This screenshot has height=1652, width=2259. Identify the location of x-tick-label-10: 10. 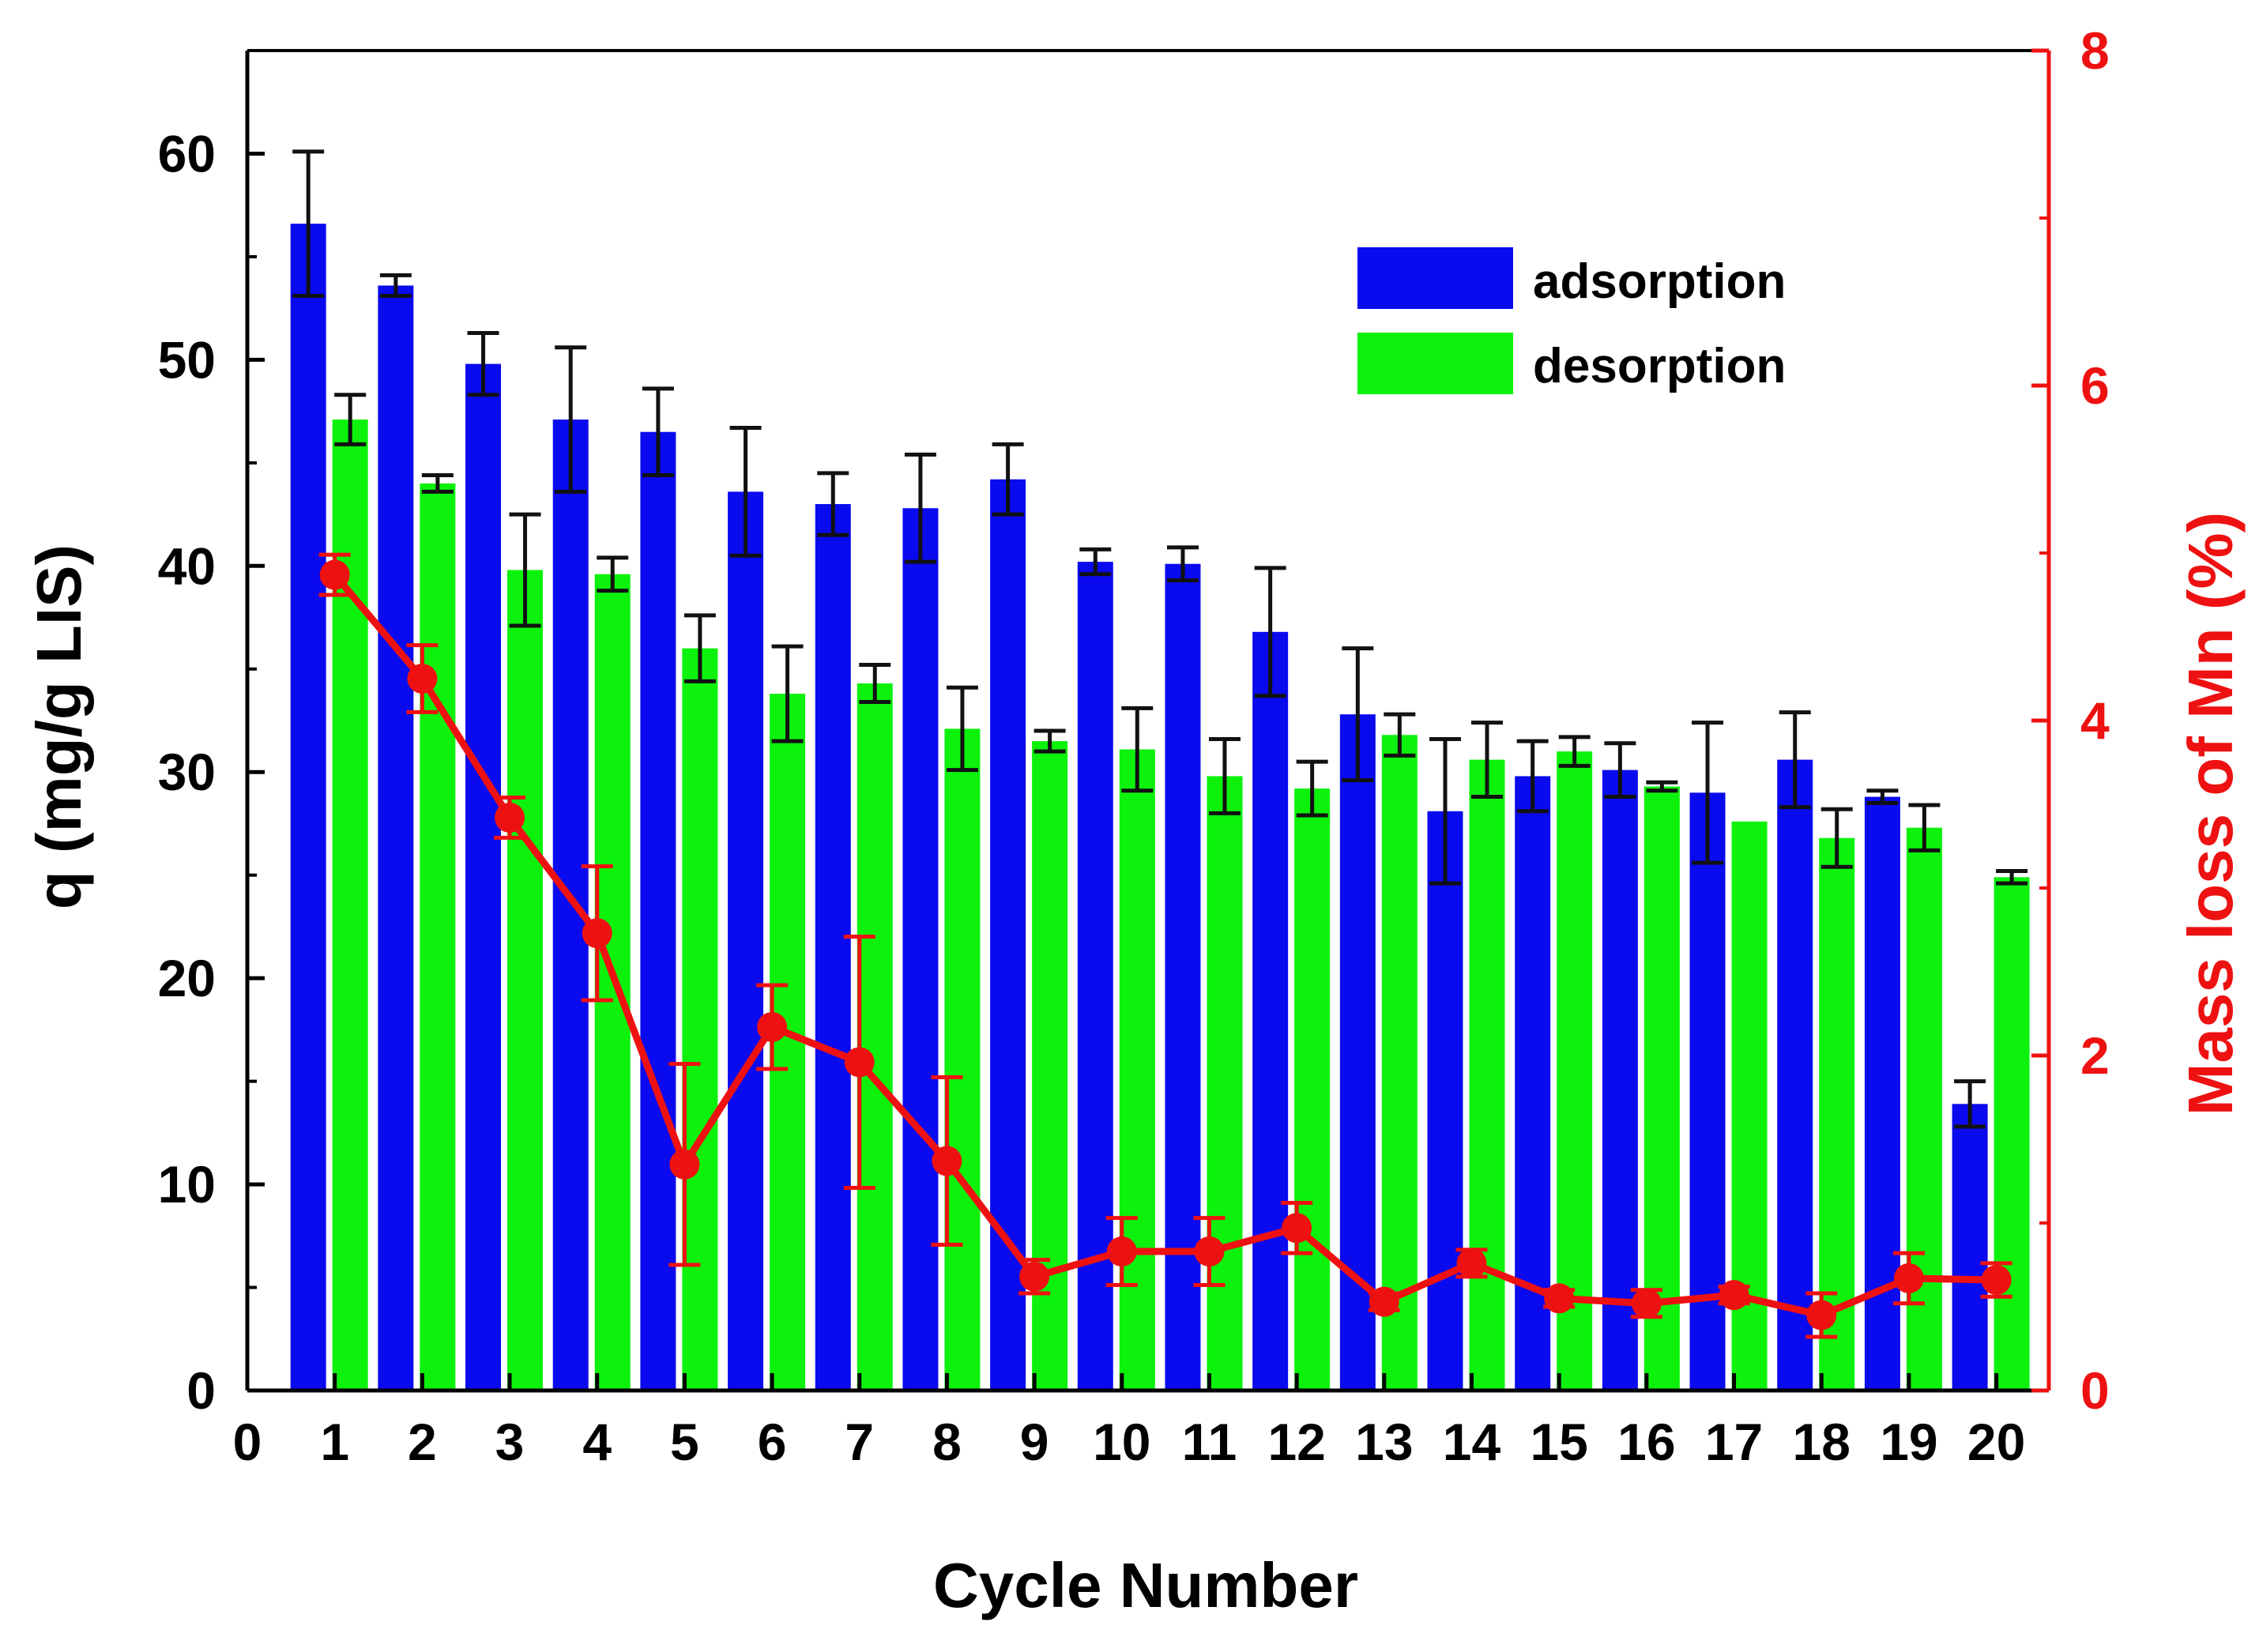
(1121, 1442).